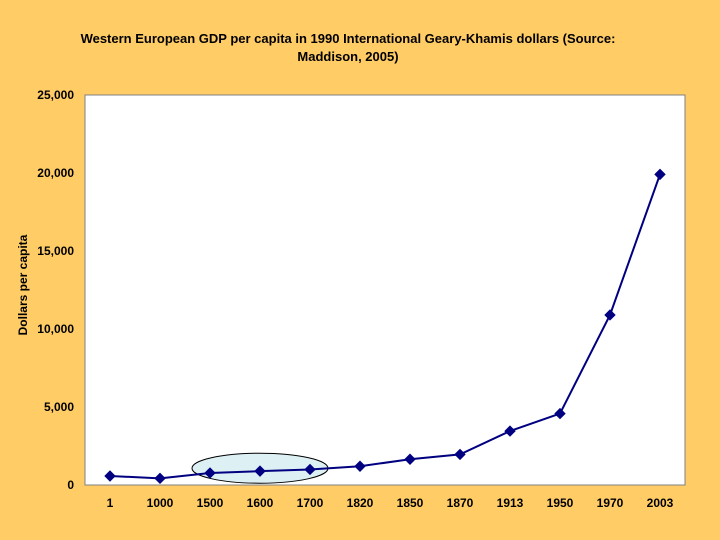 This screenshot has height=540, width=720. Describe the element at coordinates (55, 173) in the screenshot. I see `y-tick-label: 20,000` at that location.